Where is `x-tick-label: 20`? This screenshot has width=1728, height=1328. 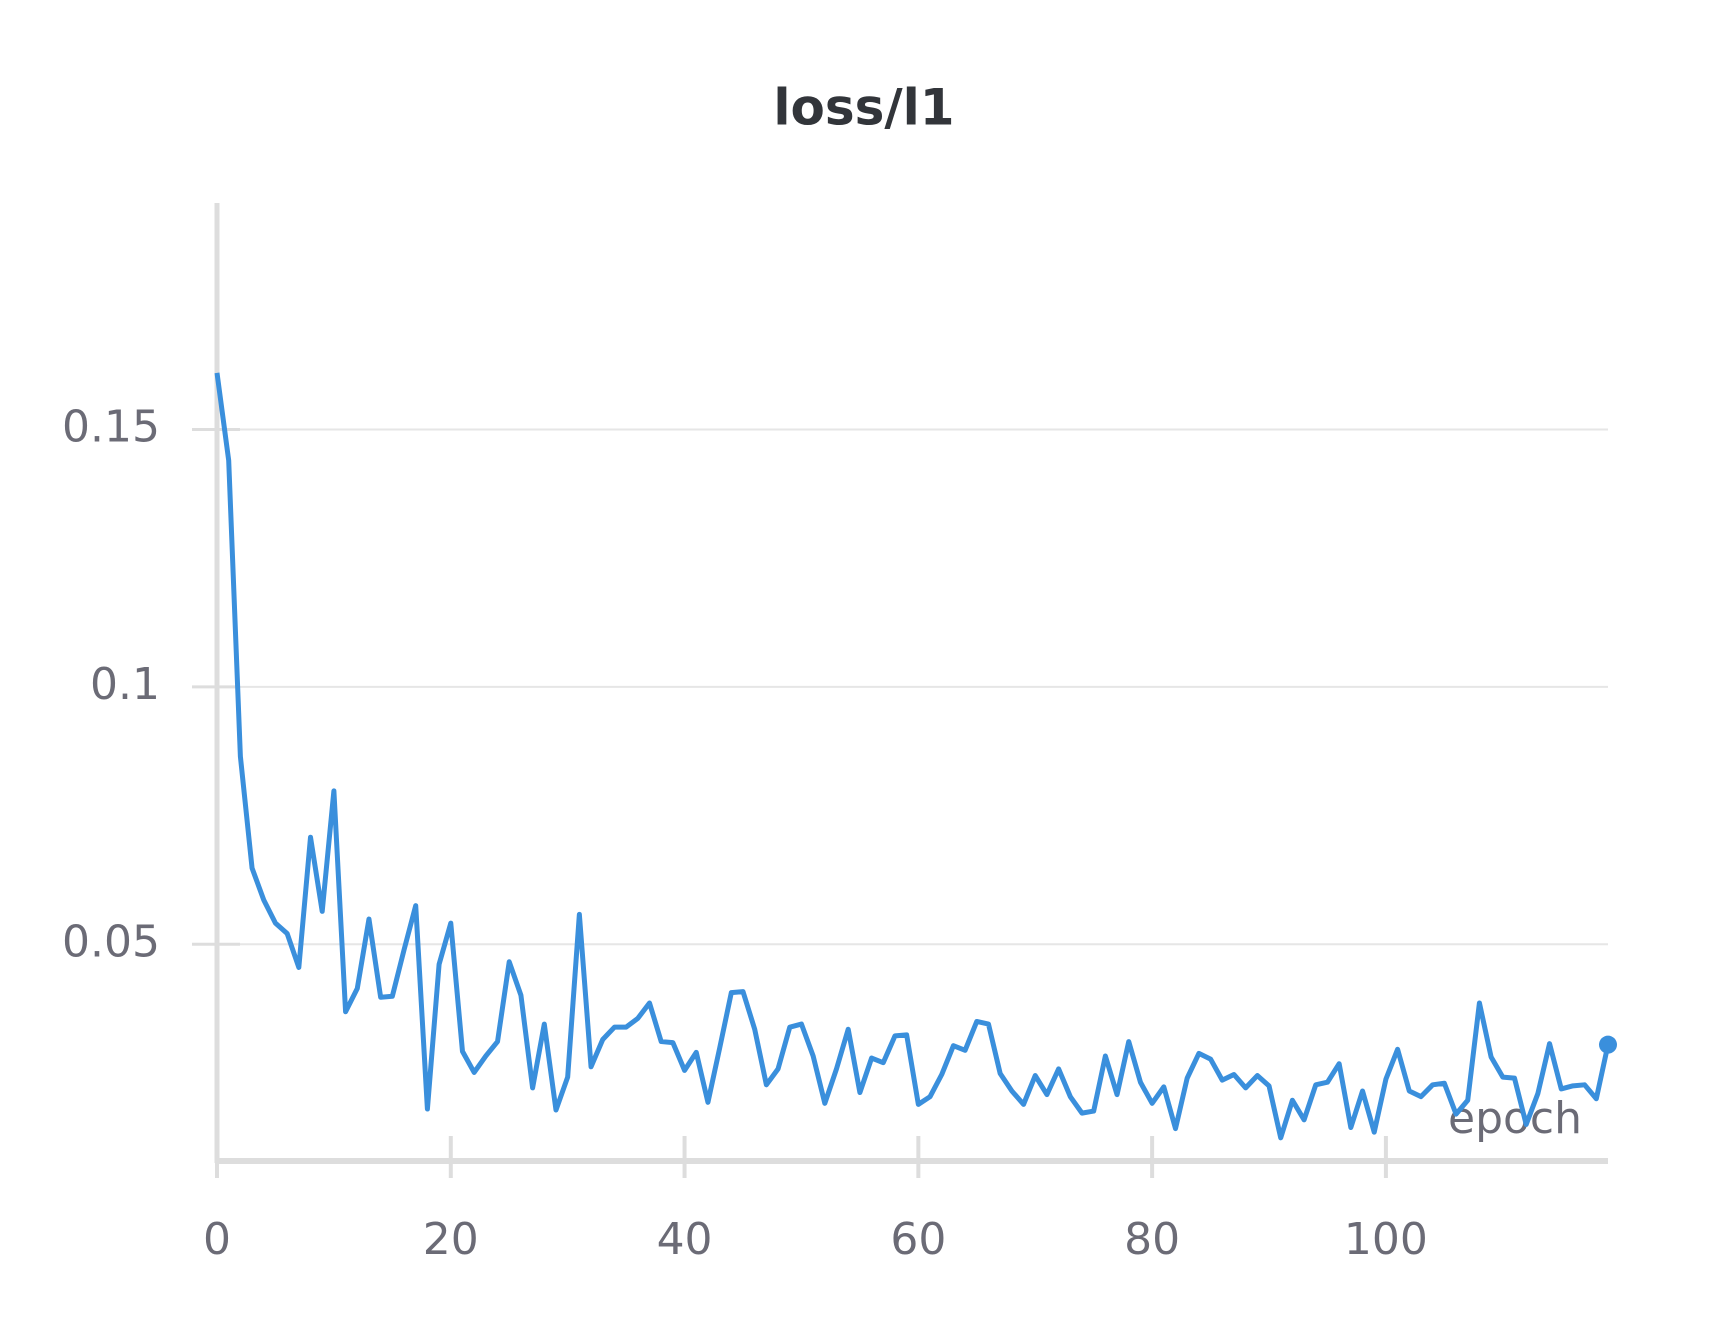
x-tick-label: 20 is located at coordinates (451, 1239).